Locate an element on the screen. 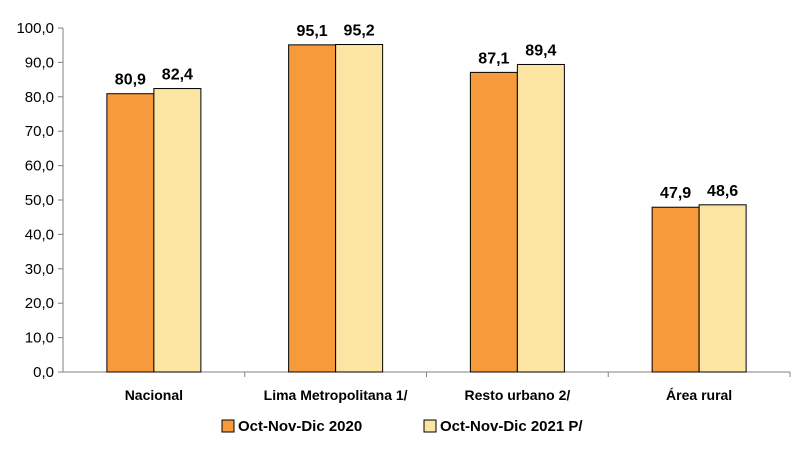 The height and width of the screenshot is (452, 801). x-tick-label: Lima Metropolitana 1/ is located at coordinates (336, 395).